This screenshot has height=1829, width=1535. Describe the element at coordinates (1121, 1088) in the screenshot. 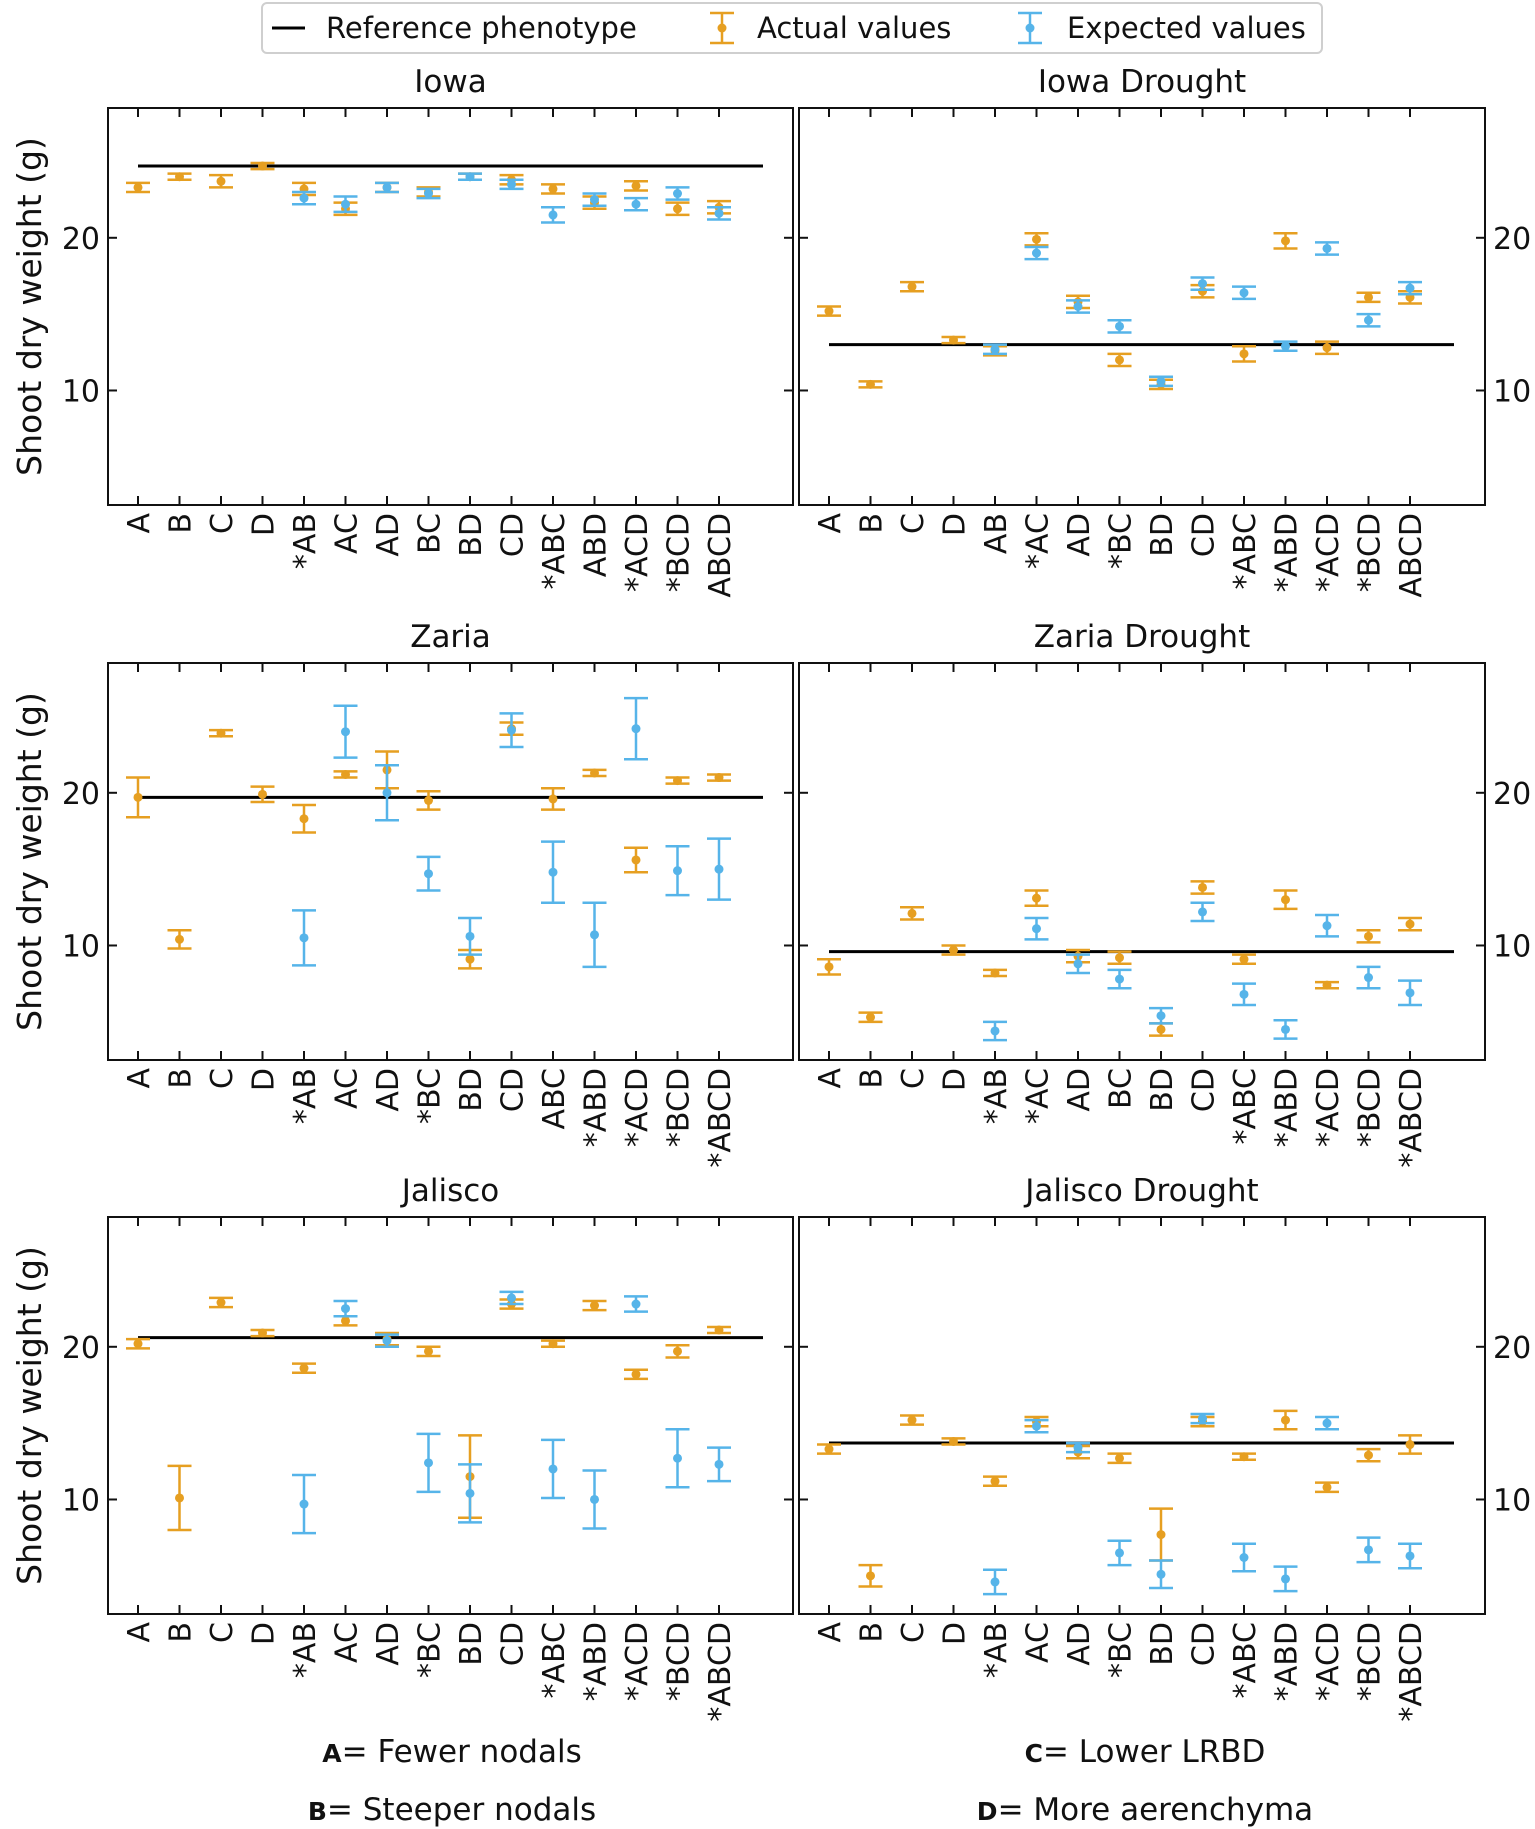

I see `x-tick-label: BC` at that location.